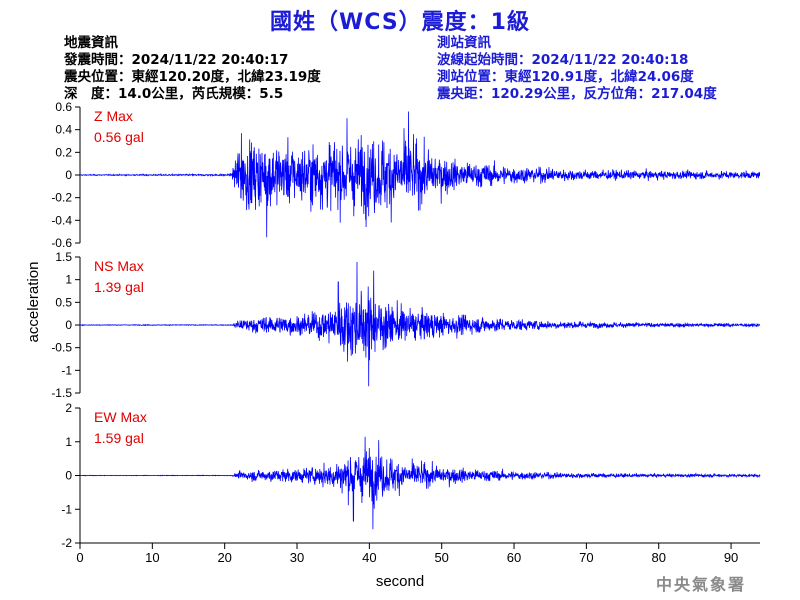  I want to click on y-axis-label: acceleration, so click(33, 302).